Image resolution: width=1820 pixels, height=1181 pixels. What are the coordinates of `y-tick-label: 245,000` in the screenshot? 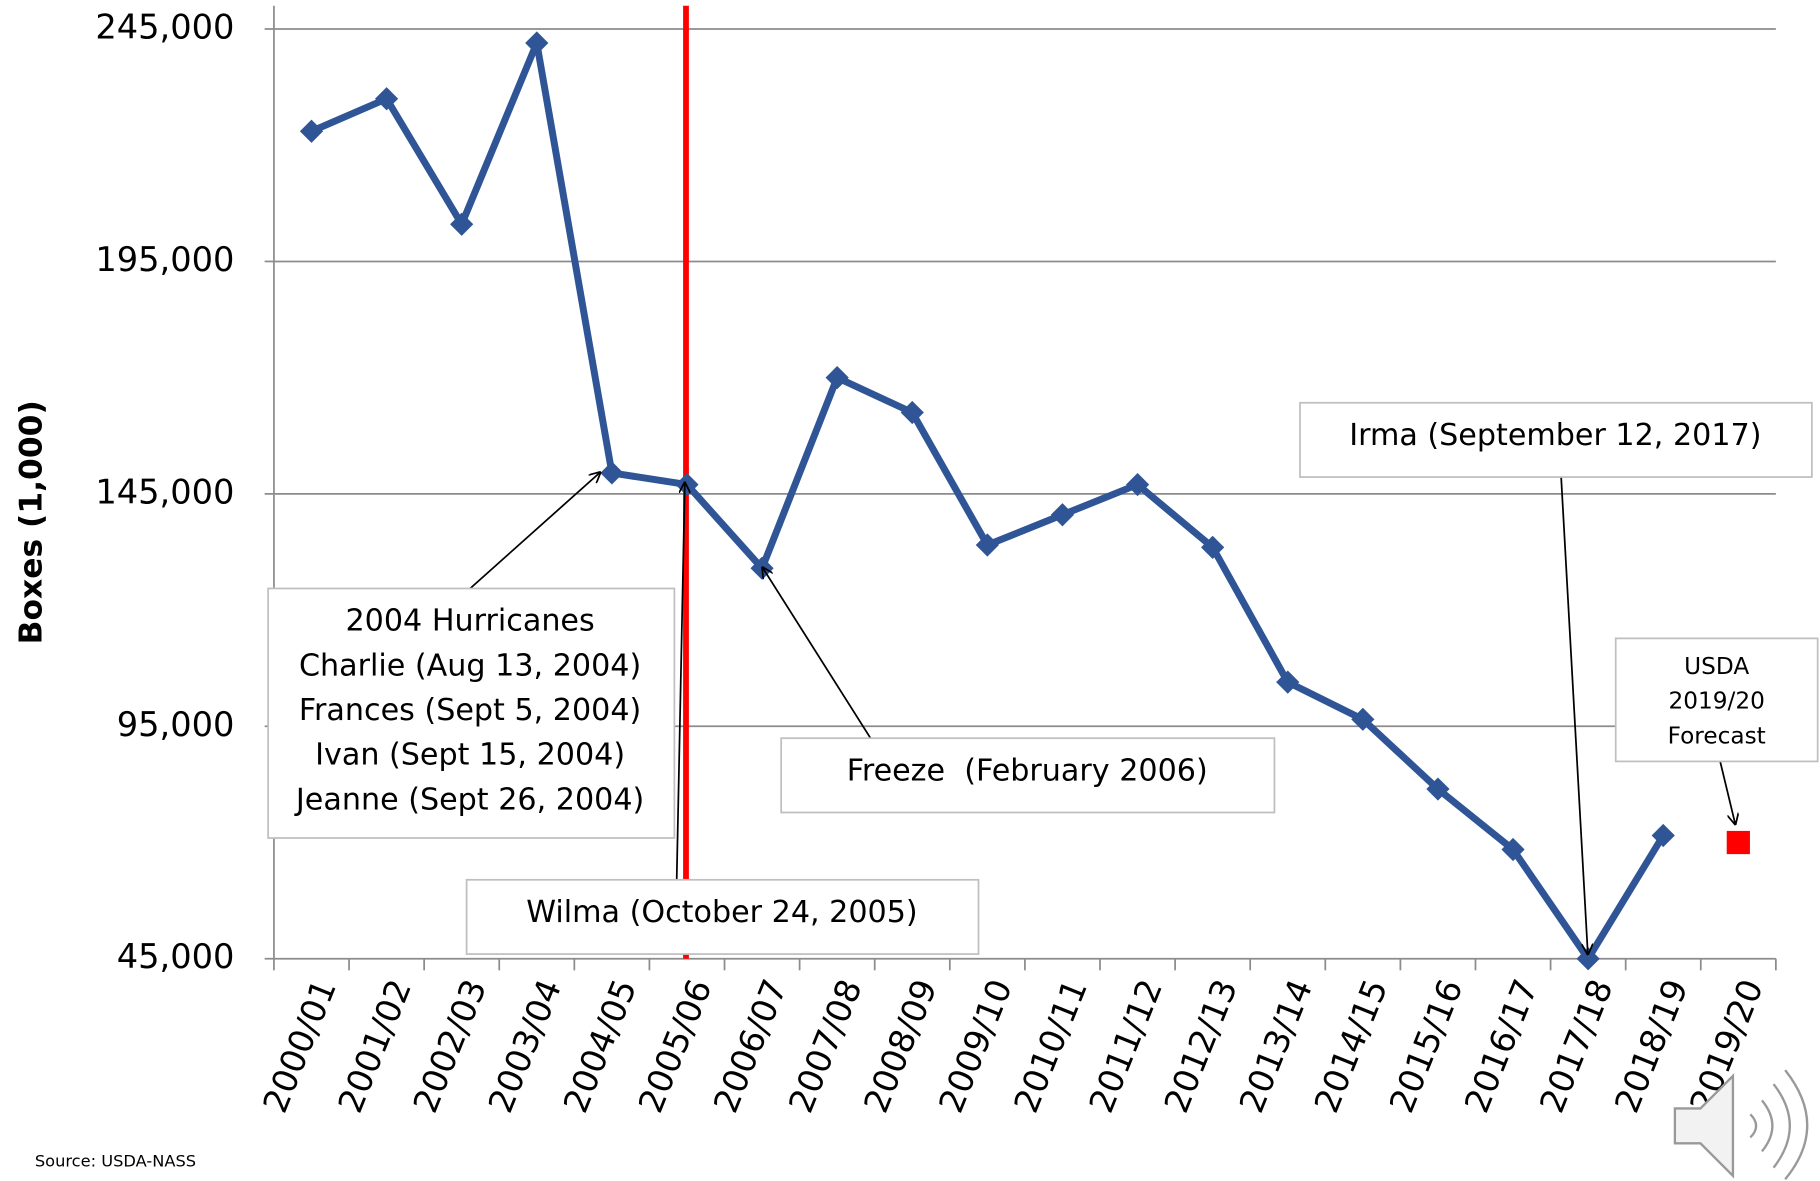 It's located at (164, 27).